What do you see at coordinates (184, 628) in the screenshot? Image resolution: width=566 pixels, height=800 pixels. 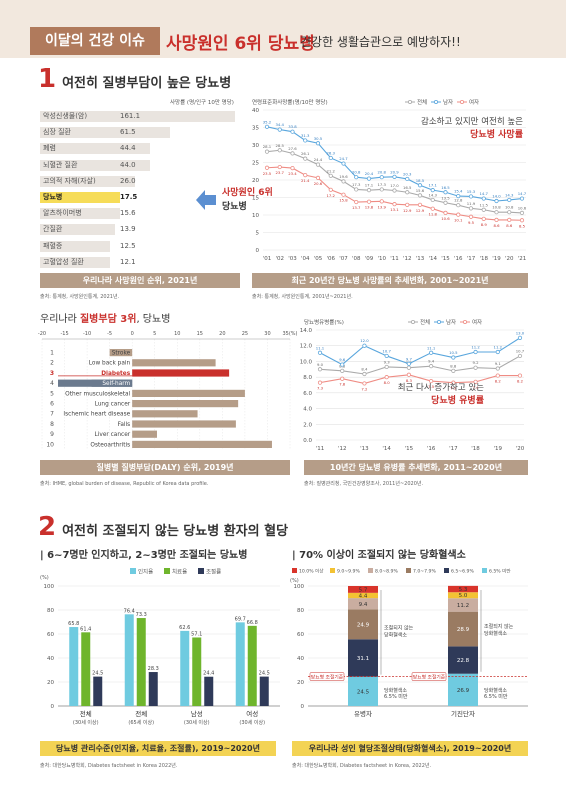 I see `data-label: 62.6` at bounding box center [184, 628].